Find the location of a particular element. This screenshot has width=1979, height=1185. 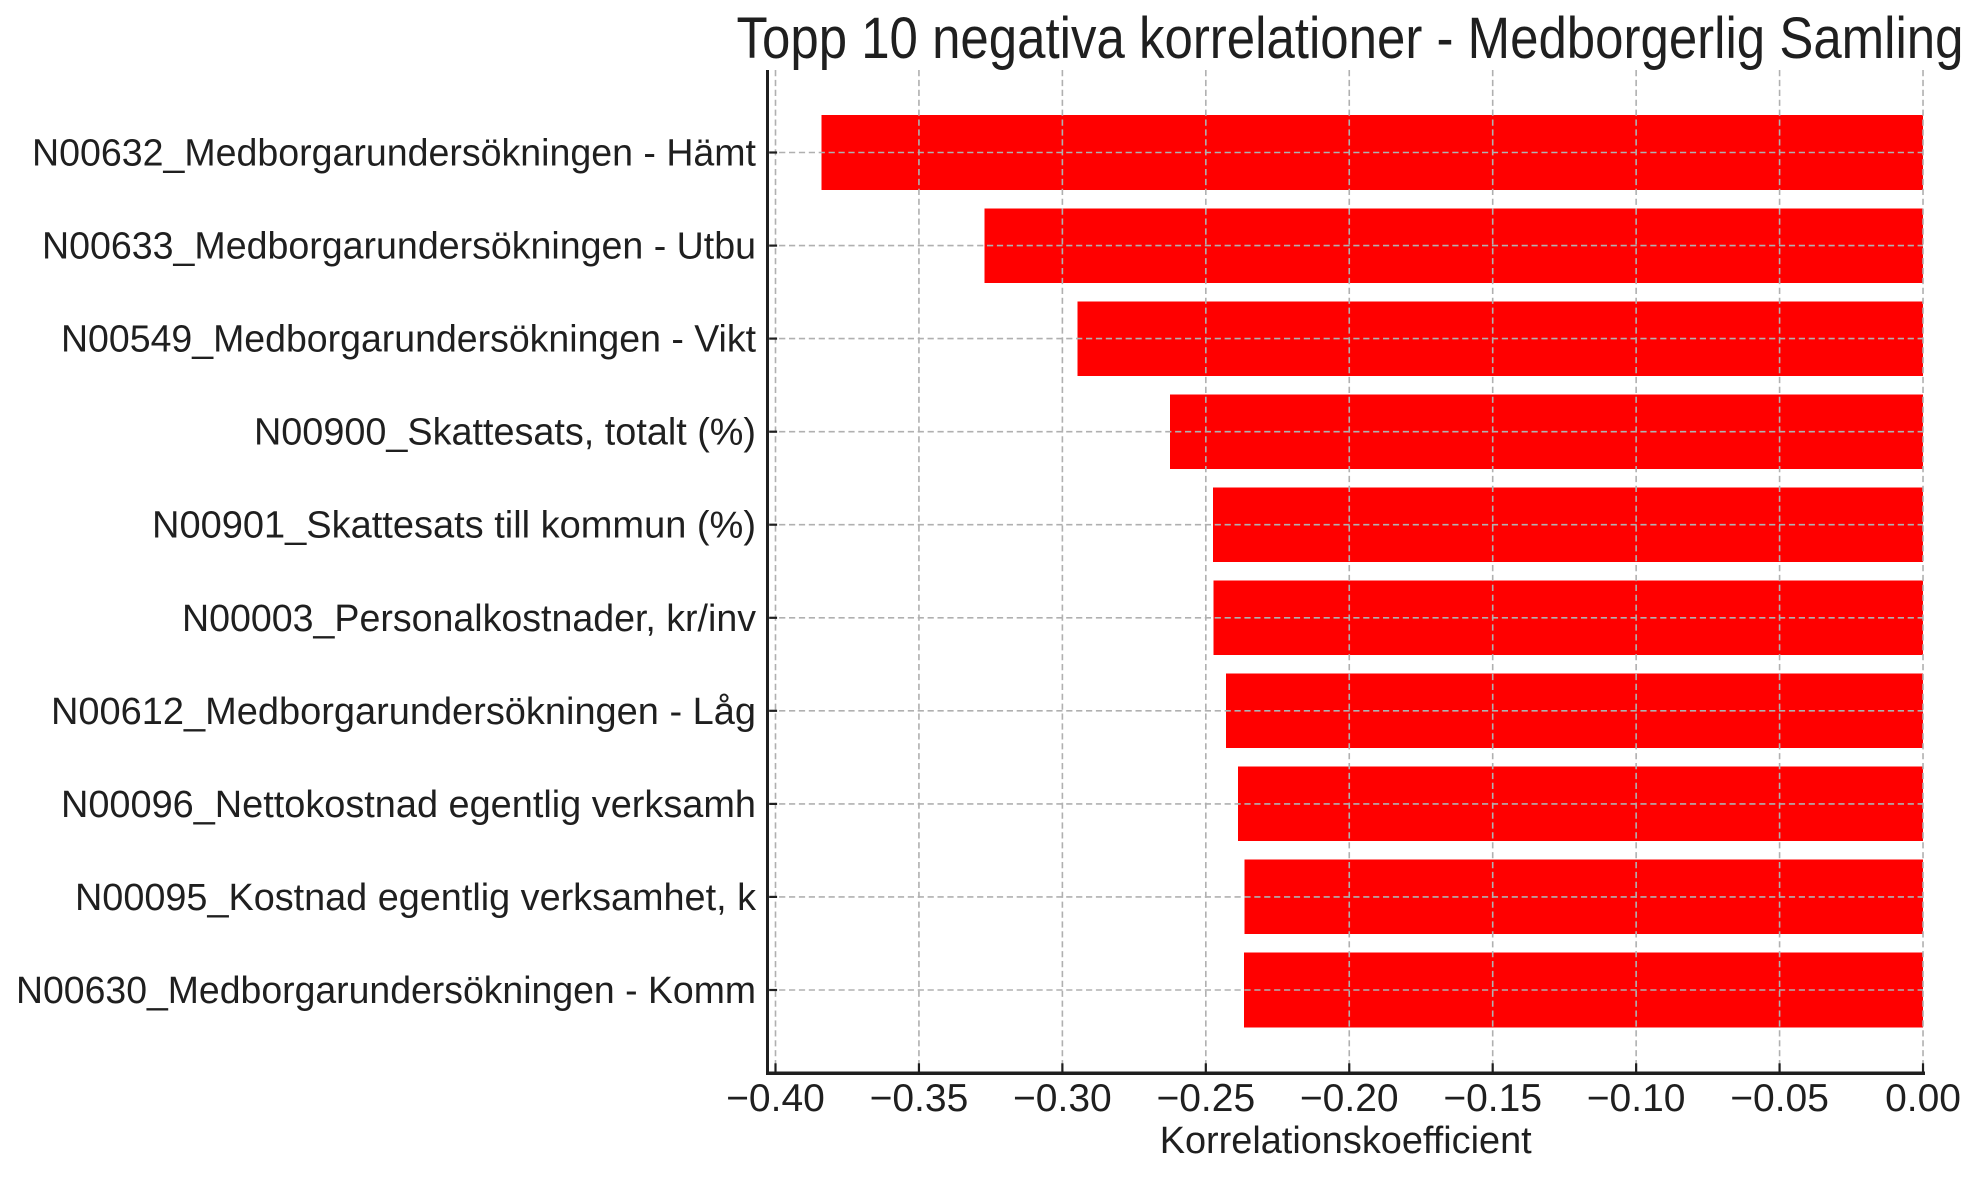

svg-text: −0.40 is located at coordinates (775, 1098).